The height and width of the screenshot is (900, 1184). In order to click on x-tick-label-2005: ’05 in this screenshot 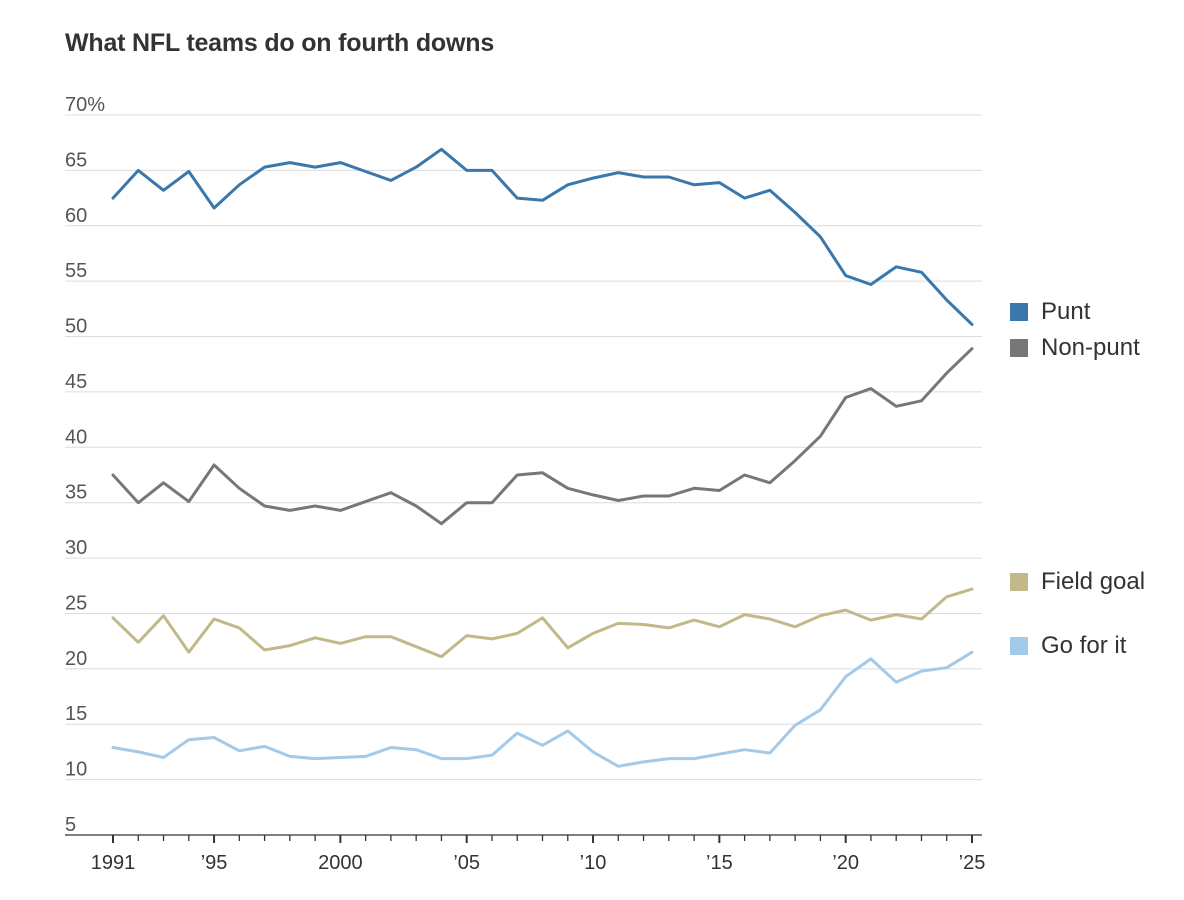, I will do `click(466, 863)`.